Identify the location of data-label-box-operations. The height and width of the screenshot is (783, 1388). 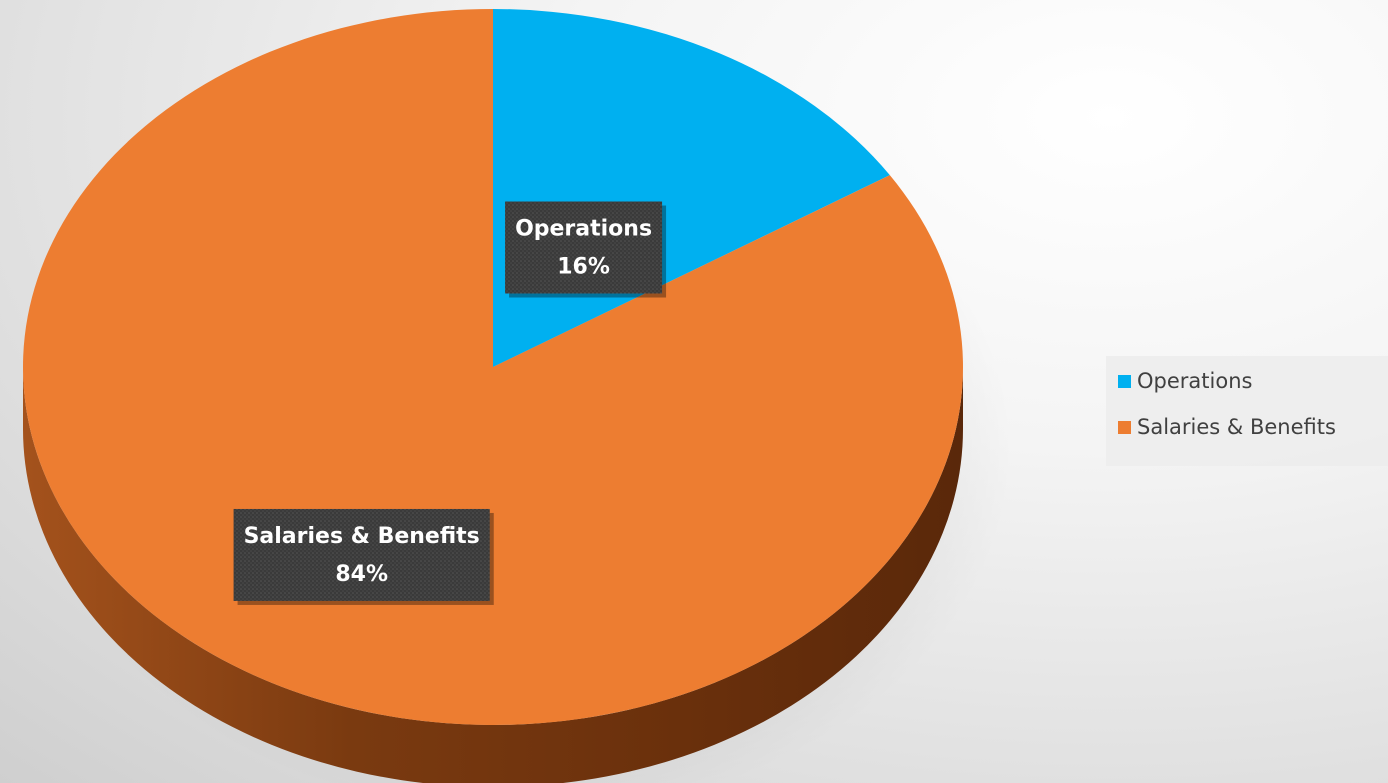
(584, 247).